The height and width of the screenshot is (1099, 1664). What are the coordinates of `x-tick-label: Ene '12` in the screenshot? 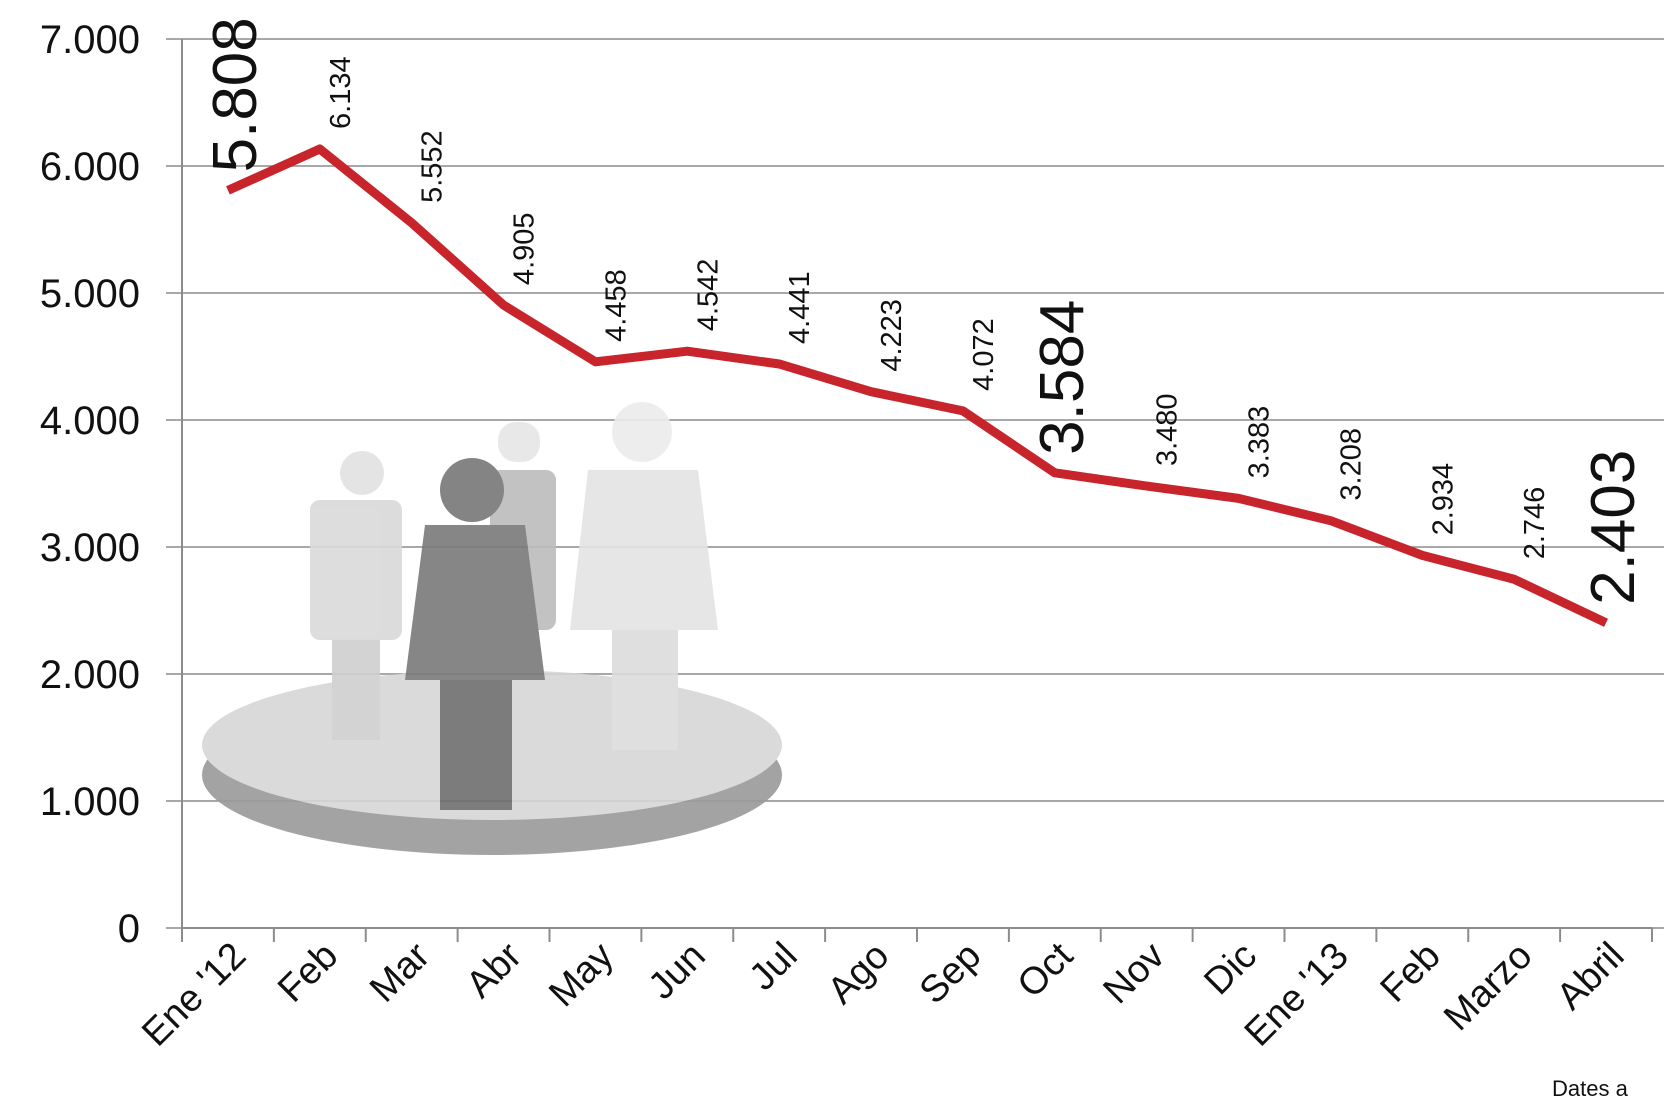 It's located at (194, 995).